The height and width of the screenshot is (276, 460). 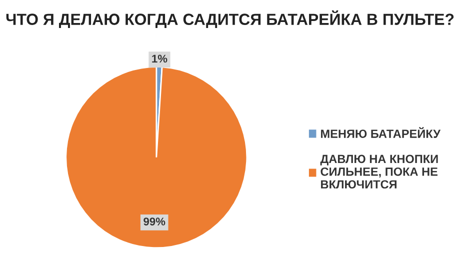 I want to click on legend-label: ДАВЛЮ НА КНОПКИ СИЛЬНЕЕ, ПОКА НЕ ВКЛЮЧИТСЯ, so click(x=379, y=171).